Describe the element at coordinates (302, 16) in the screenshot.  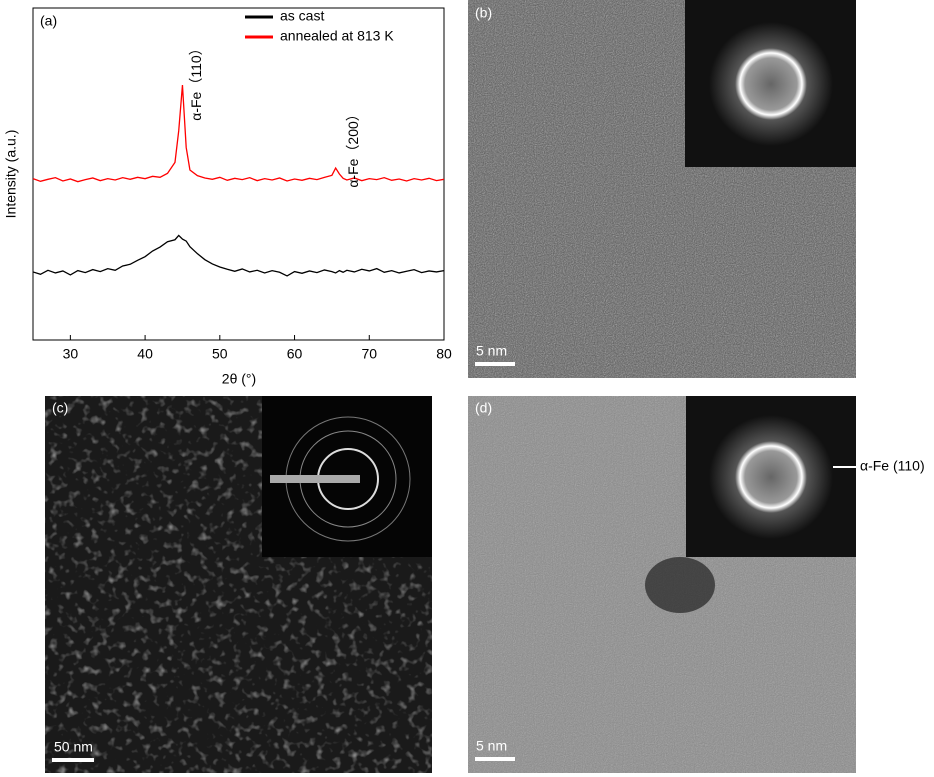
I see `legend-label: as cast` at that location.